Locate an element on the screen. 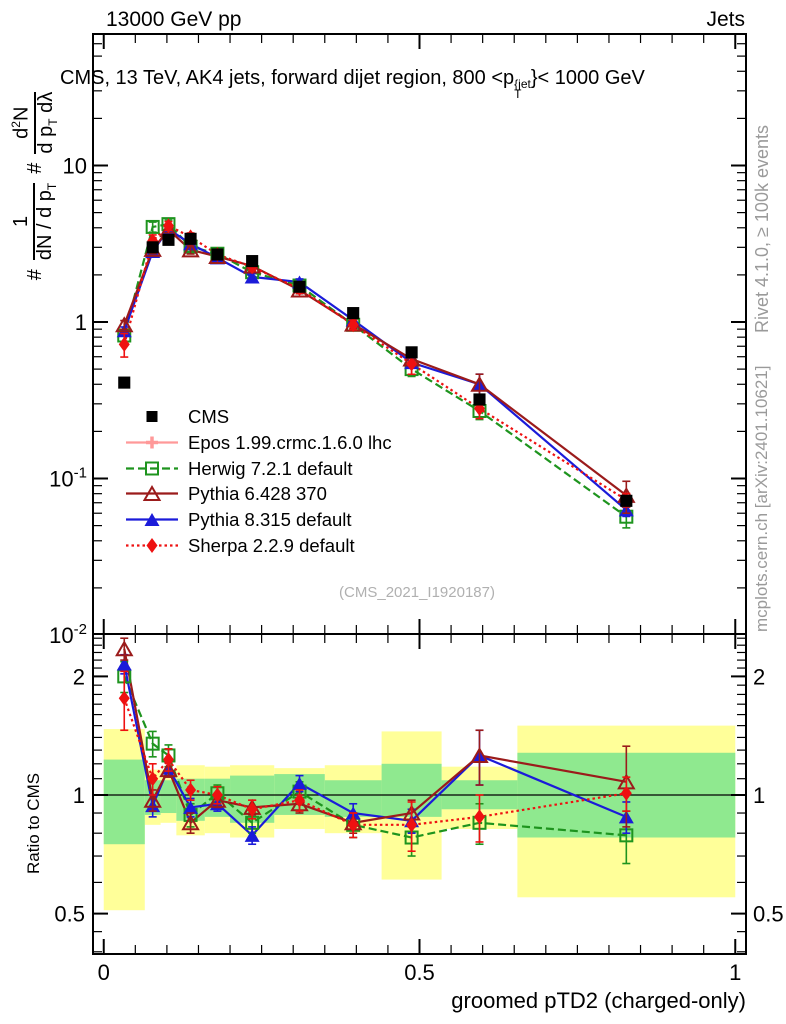 This screenshot has height=1024, width=786. legend-label-pythia8: Pythia 8.315 default is located at coordinates (270, 519).